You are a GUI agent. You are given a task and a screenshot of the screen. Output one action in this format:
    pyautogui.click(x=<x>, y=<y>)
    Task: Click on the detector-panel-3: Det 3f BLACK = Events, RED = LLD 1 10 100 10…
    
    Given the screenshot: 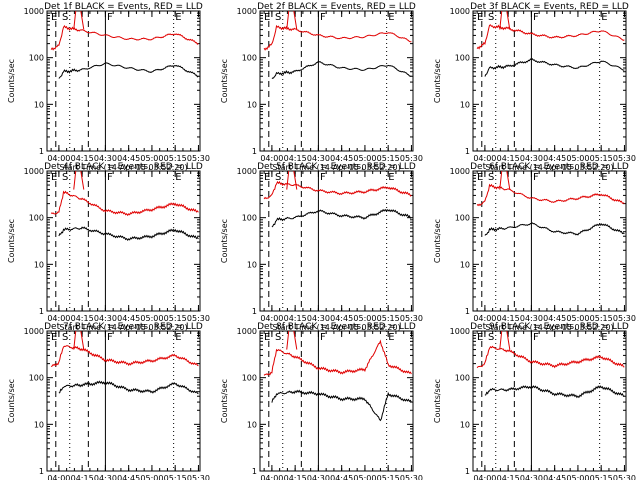 What is the action you would take?
    pyautogui.click(x=534, y=87)
    